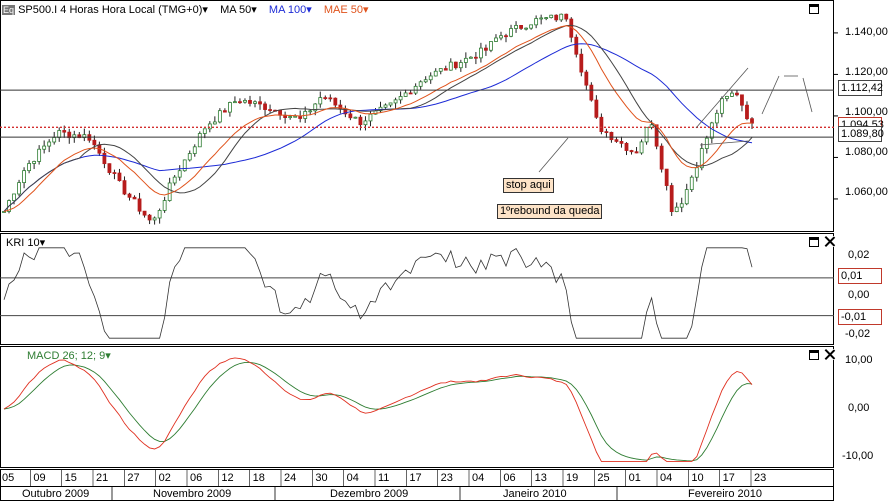 The height and width of the screenshot is (501, 894). I want to click on symbol-dropdown-icon: ▾, so click(205, 10).